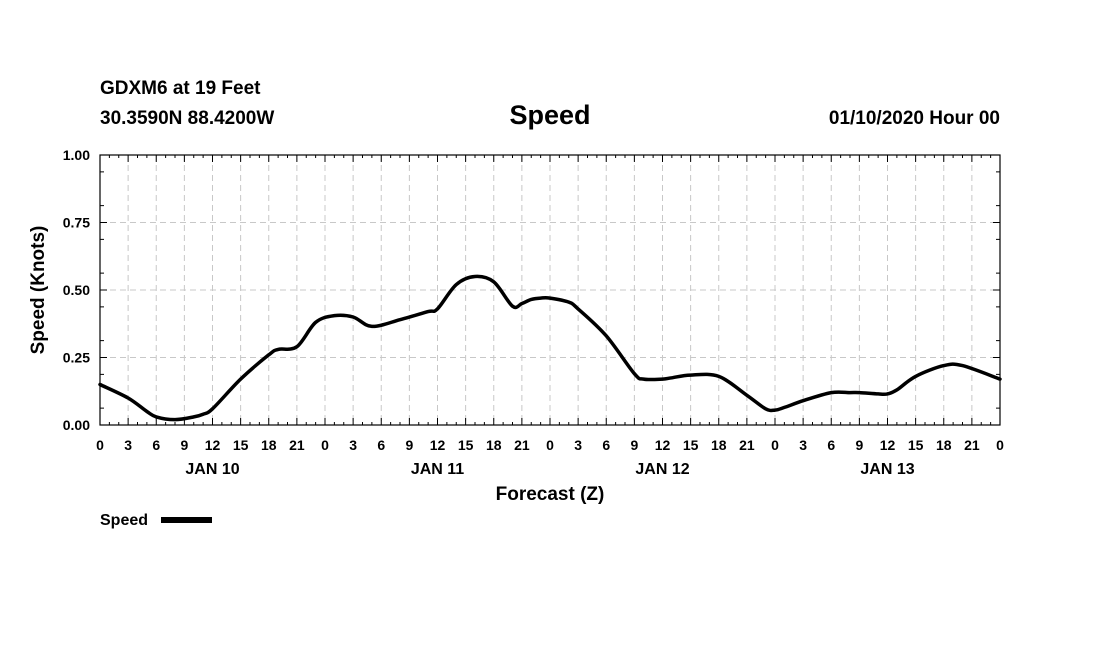 The height and width of the screenshot is (650, 1100). I want to click on y-axis-label: Speed (Knots), so click(38, 290).